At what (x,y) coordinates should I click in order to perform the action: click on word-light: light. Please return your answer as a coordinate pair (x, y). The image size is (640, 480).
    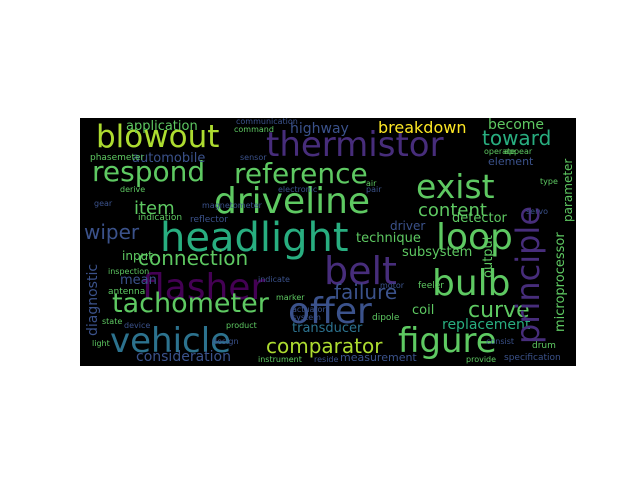
    Looking at the image, I should click on (101, 343).